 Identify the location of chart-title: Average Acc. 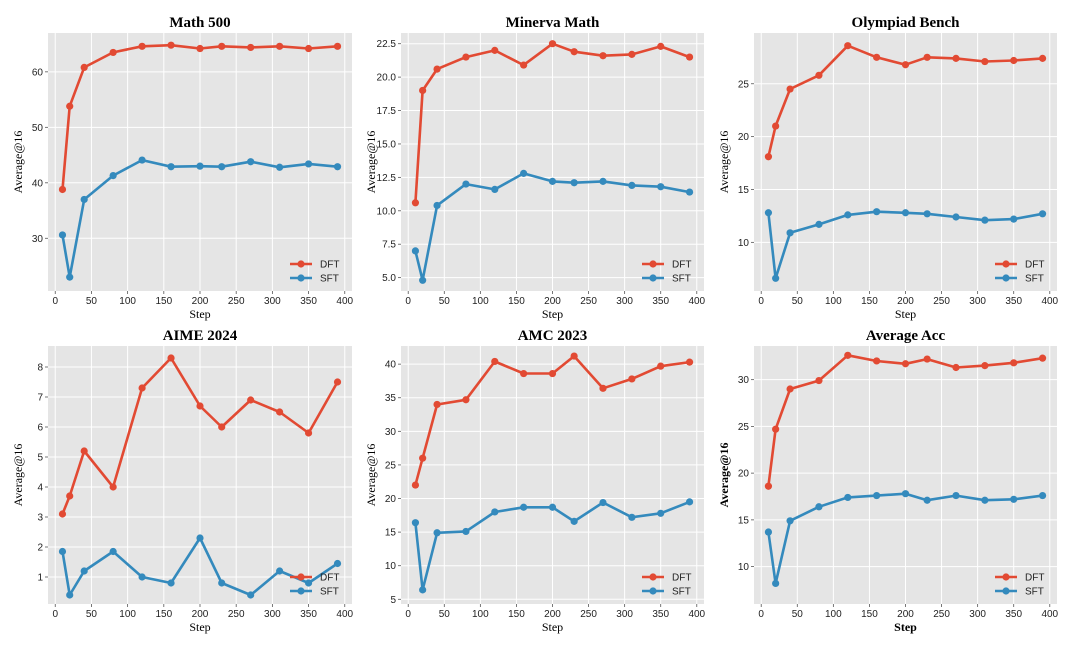
(906, 336).